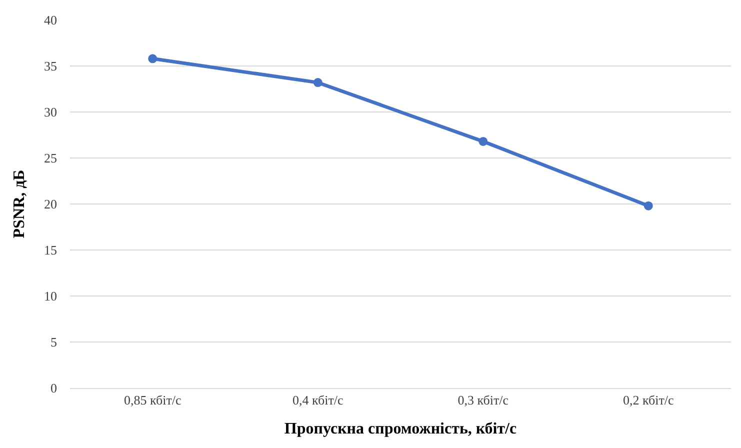 This screenshot has height=448, width=741. What do you see at coordinates (50, 112) in the screenshot?
I see `y-tick-label: 30` at bounding box center [50, 112].